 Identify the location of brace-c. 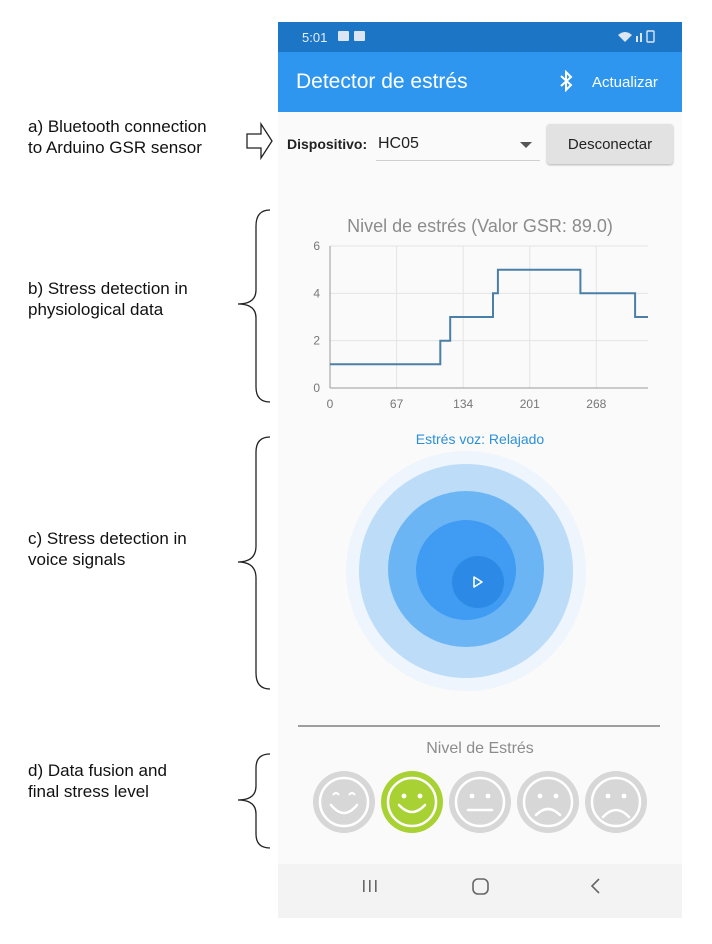
(254, 563).